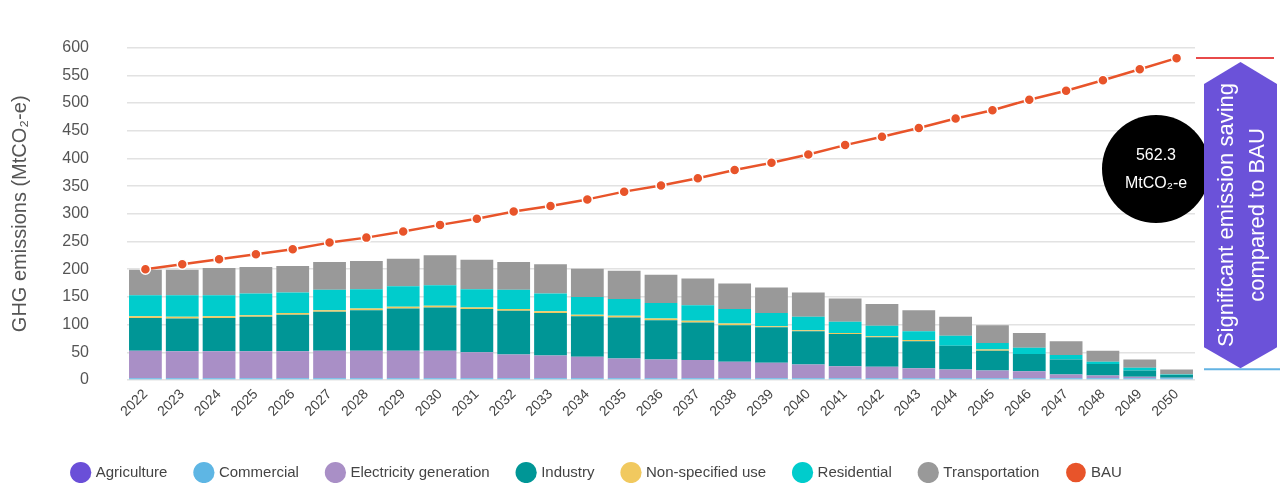 The image size is (1280, 483). Describe the element at coordinates (76, 324) in the screenshot. I see `y-tick-label: 100` at that location.